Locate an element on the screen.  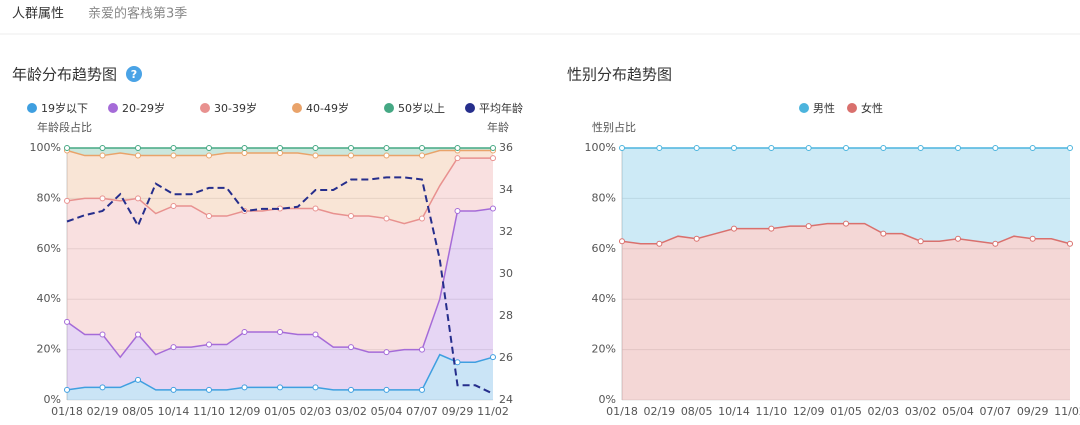
legend-label: 平均年龄 is located at coordinates (501, 108).